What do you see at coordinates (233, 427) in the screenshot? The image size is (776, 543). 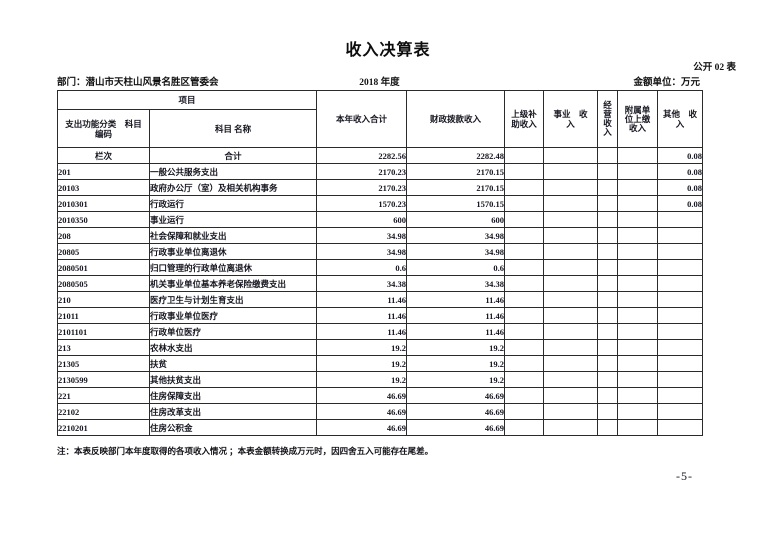 I see `cell-name: 住房公积金` at bounding box center [233, 427].